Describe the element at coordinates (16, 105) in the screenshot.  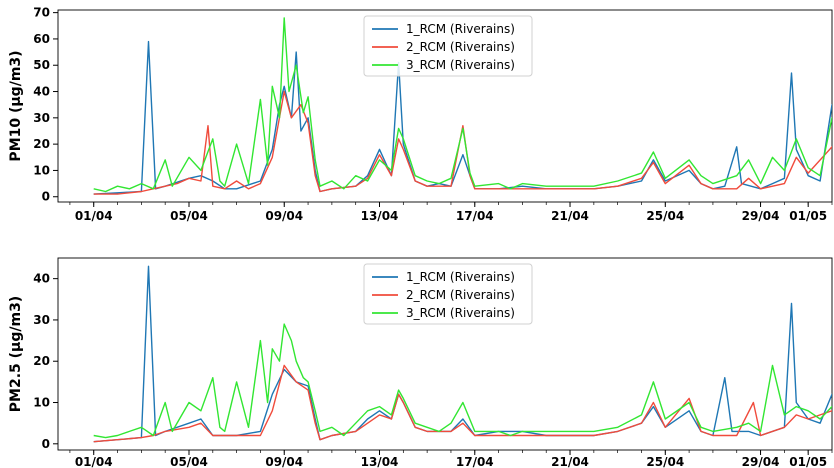
I see `y-axis-label: PM10 (µg/m3)` at that location.